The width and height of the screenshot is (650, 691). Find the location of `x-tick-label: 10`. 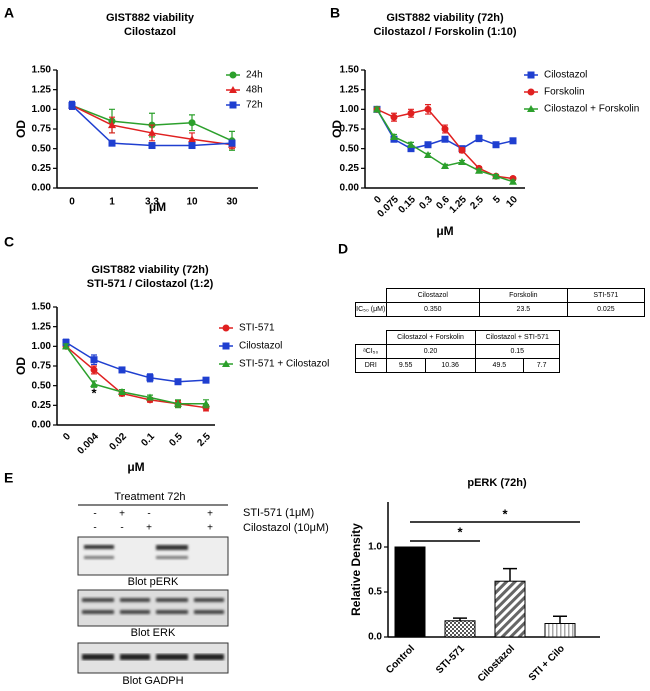

x-tick-label: 10 is located at coordinates (192, 202).